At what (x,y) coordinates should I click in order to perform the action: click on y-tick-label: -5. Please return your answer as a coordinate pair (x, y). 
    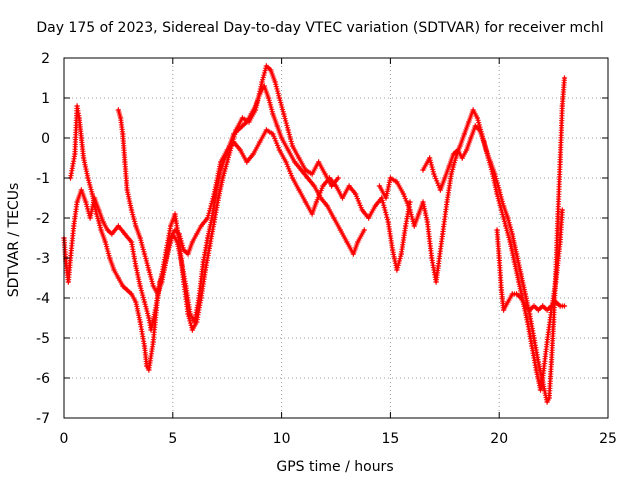
    Looking at the image, I should click on (43, 339).